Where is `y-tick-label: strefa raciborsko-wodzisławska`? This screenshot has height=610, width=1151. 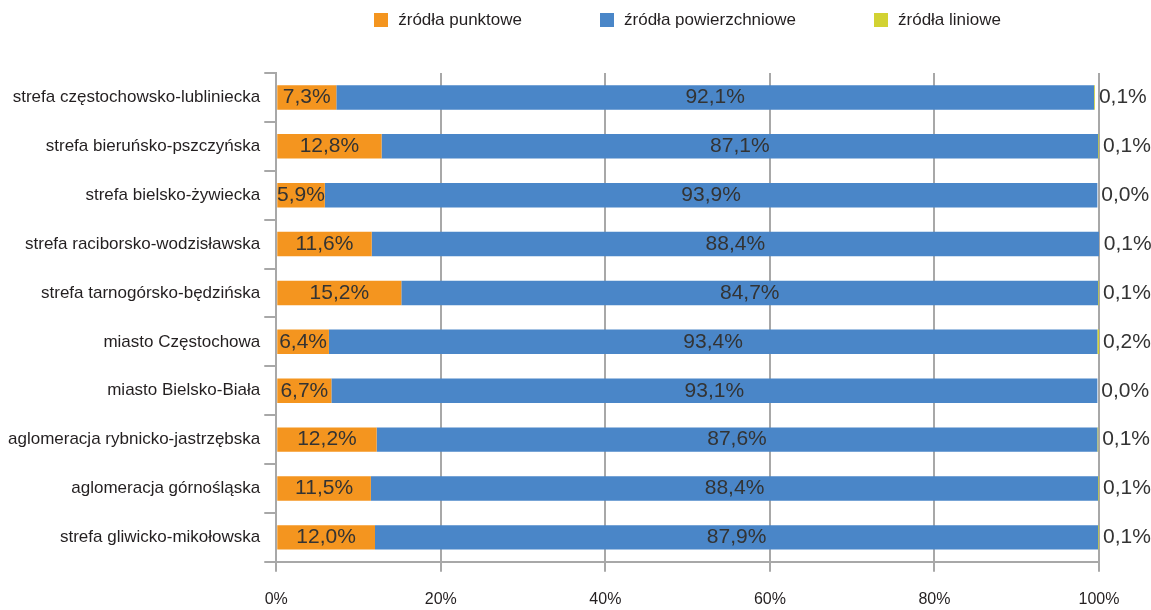 y-tick-label: strefa raciborsko-wodzisławska is located at coordinates (143, 243).